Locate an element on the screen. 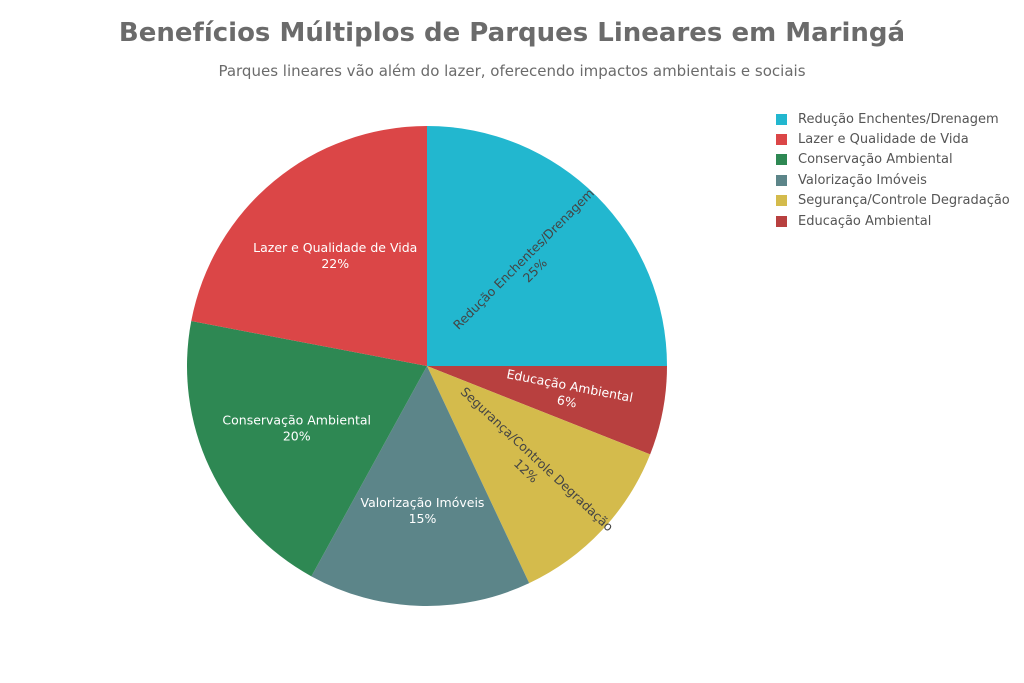  slice-label-name: Conservação Ambiental is located at coordinates (296, 419).